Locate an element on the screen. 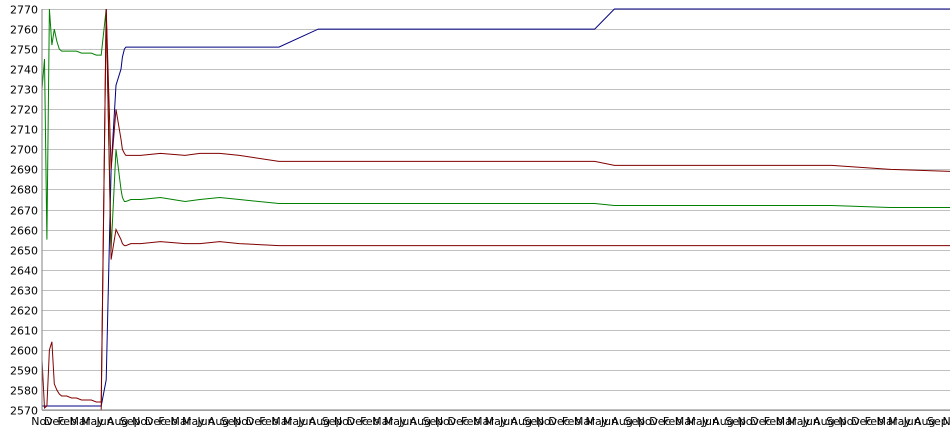 This screenshot has height=435, width=950. x-tick-label: No is located at coordinates (946, 421).